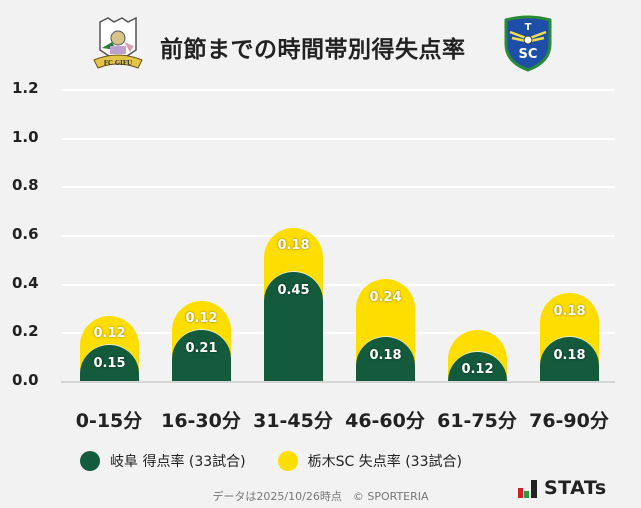  What do you see at coordinates (118, 63) in the screenshot?
I see `svg-text: FC GIFU` at bounding box center [118, 63].